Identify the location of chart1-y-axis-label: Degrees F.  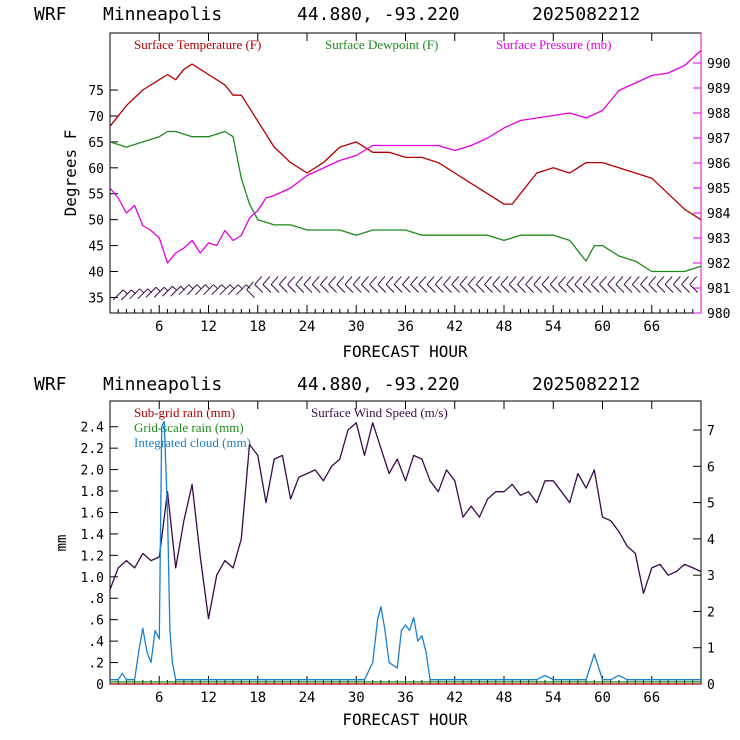
(70, 173).